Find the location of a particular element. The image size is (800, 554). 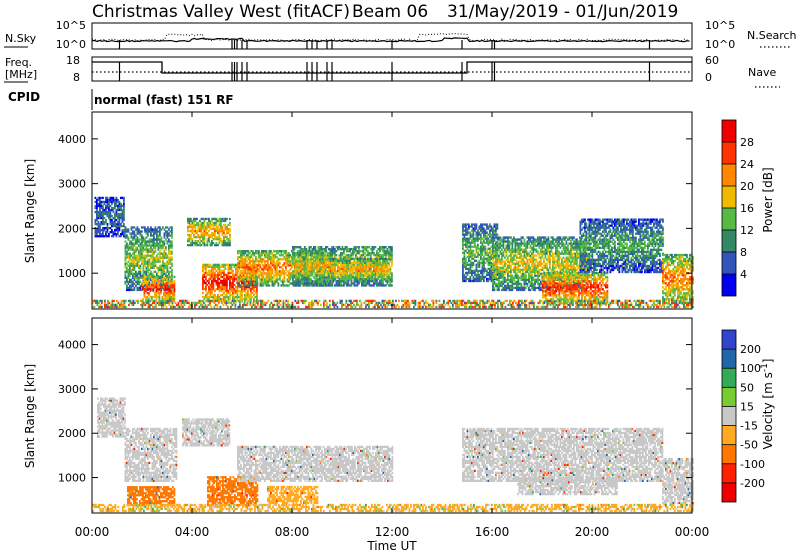

cpid-label: CPID is located at coordinates (24, 97).